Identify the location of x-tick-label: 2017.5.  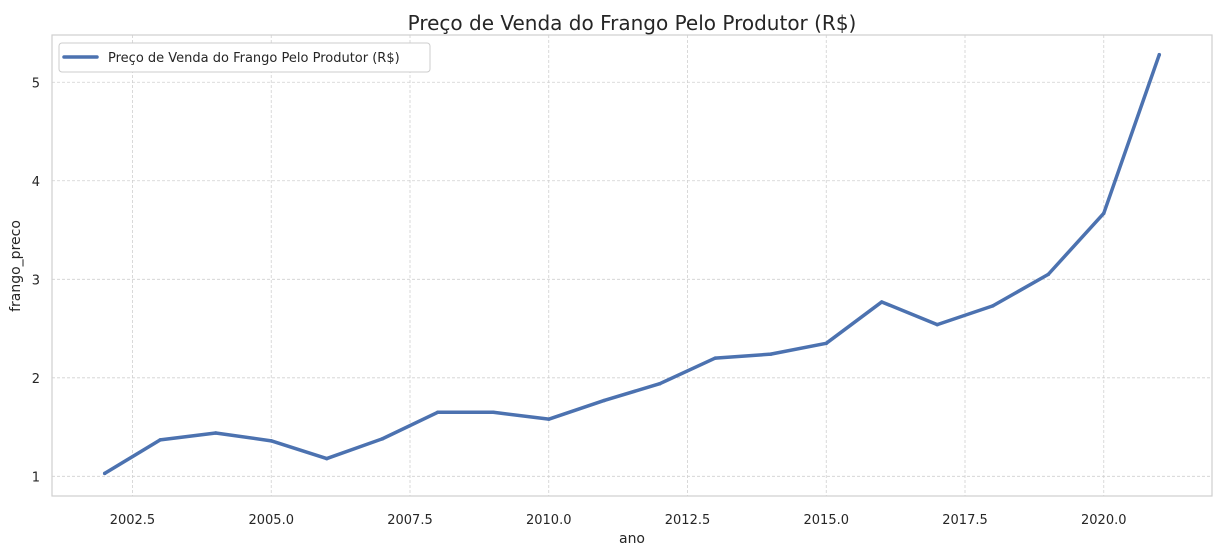
(965, 520).